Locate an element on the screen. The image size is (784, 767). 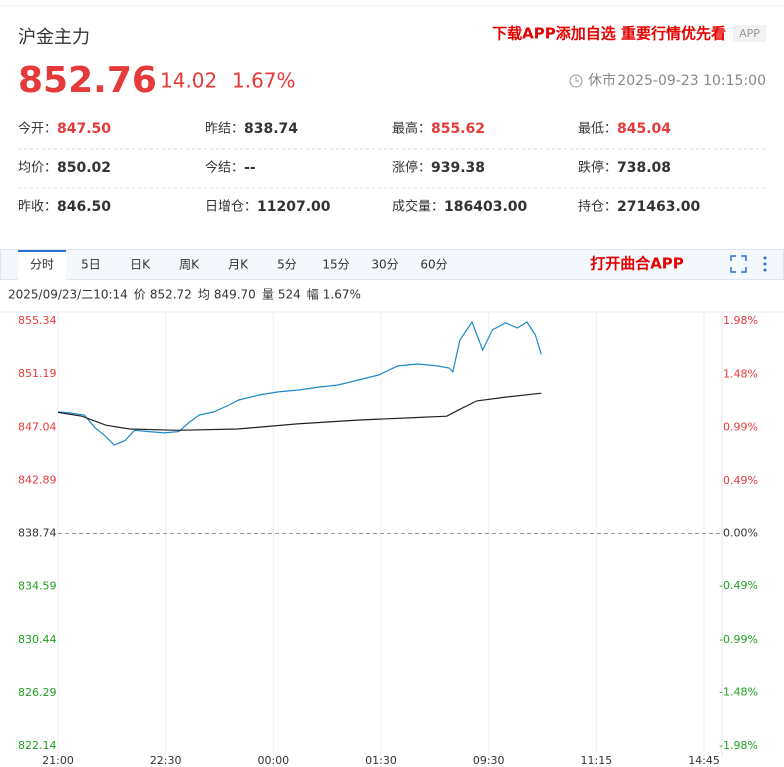
y2-tick-label: -1.98% is located at coordinates (738, 745).